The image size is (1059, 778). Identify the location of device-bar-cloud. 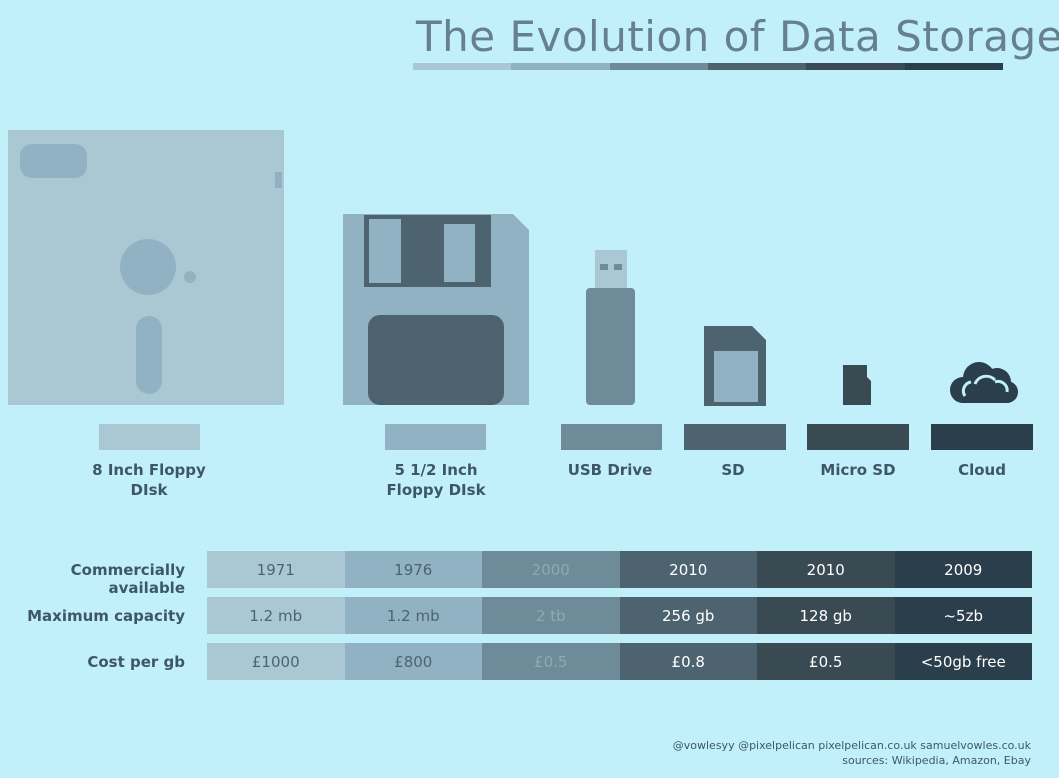
(982, 437).